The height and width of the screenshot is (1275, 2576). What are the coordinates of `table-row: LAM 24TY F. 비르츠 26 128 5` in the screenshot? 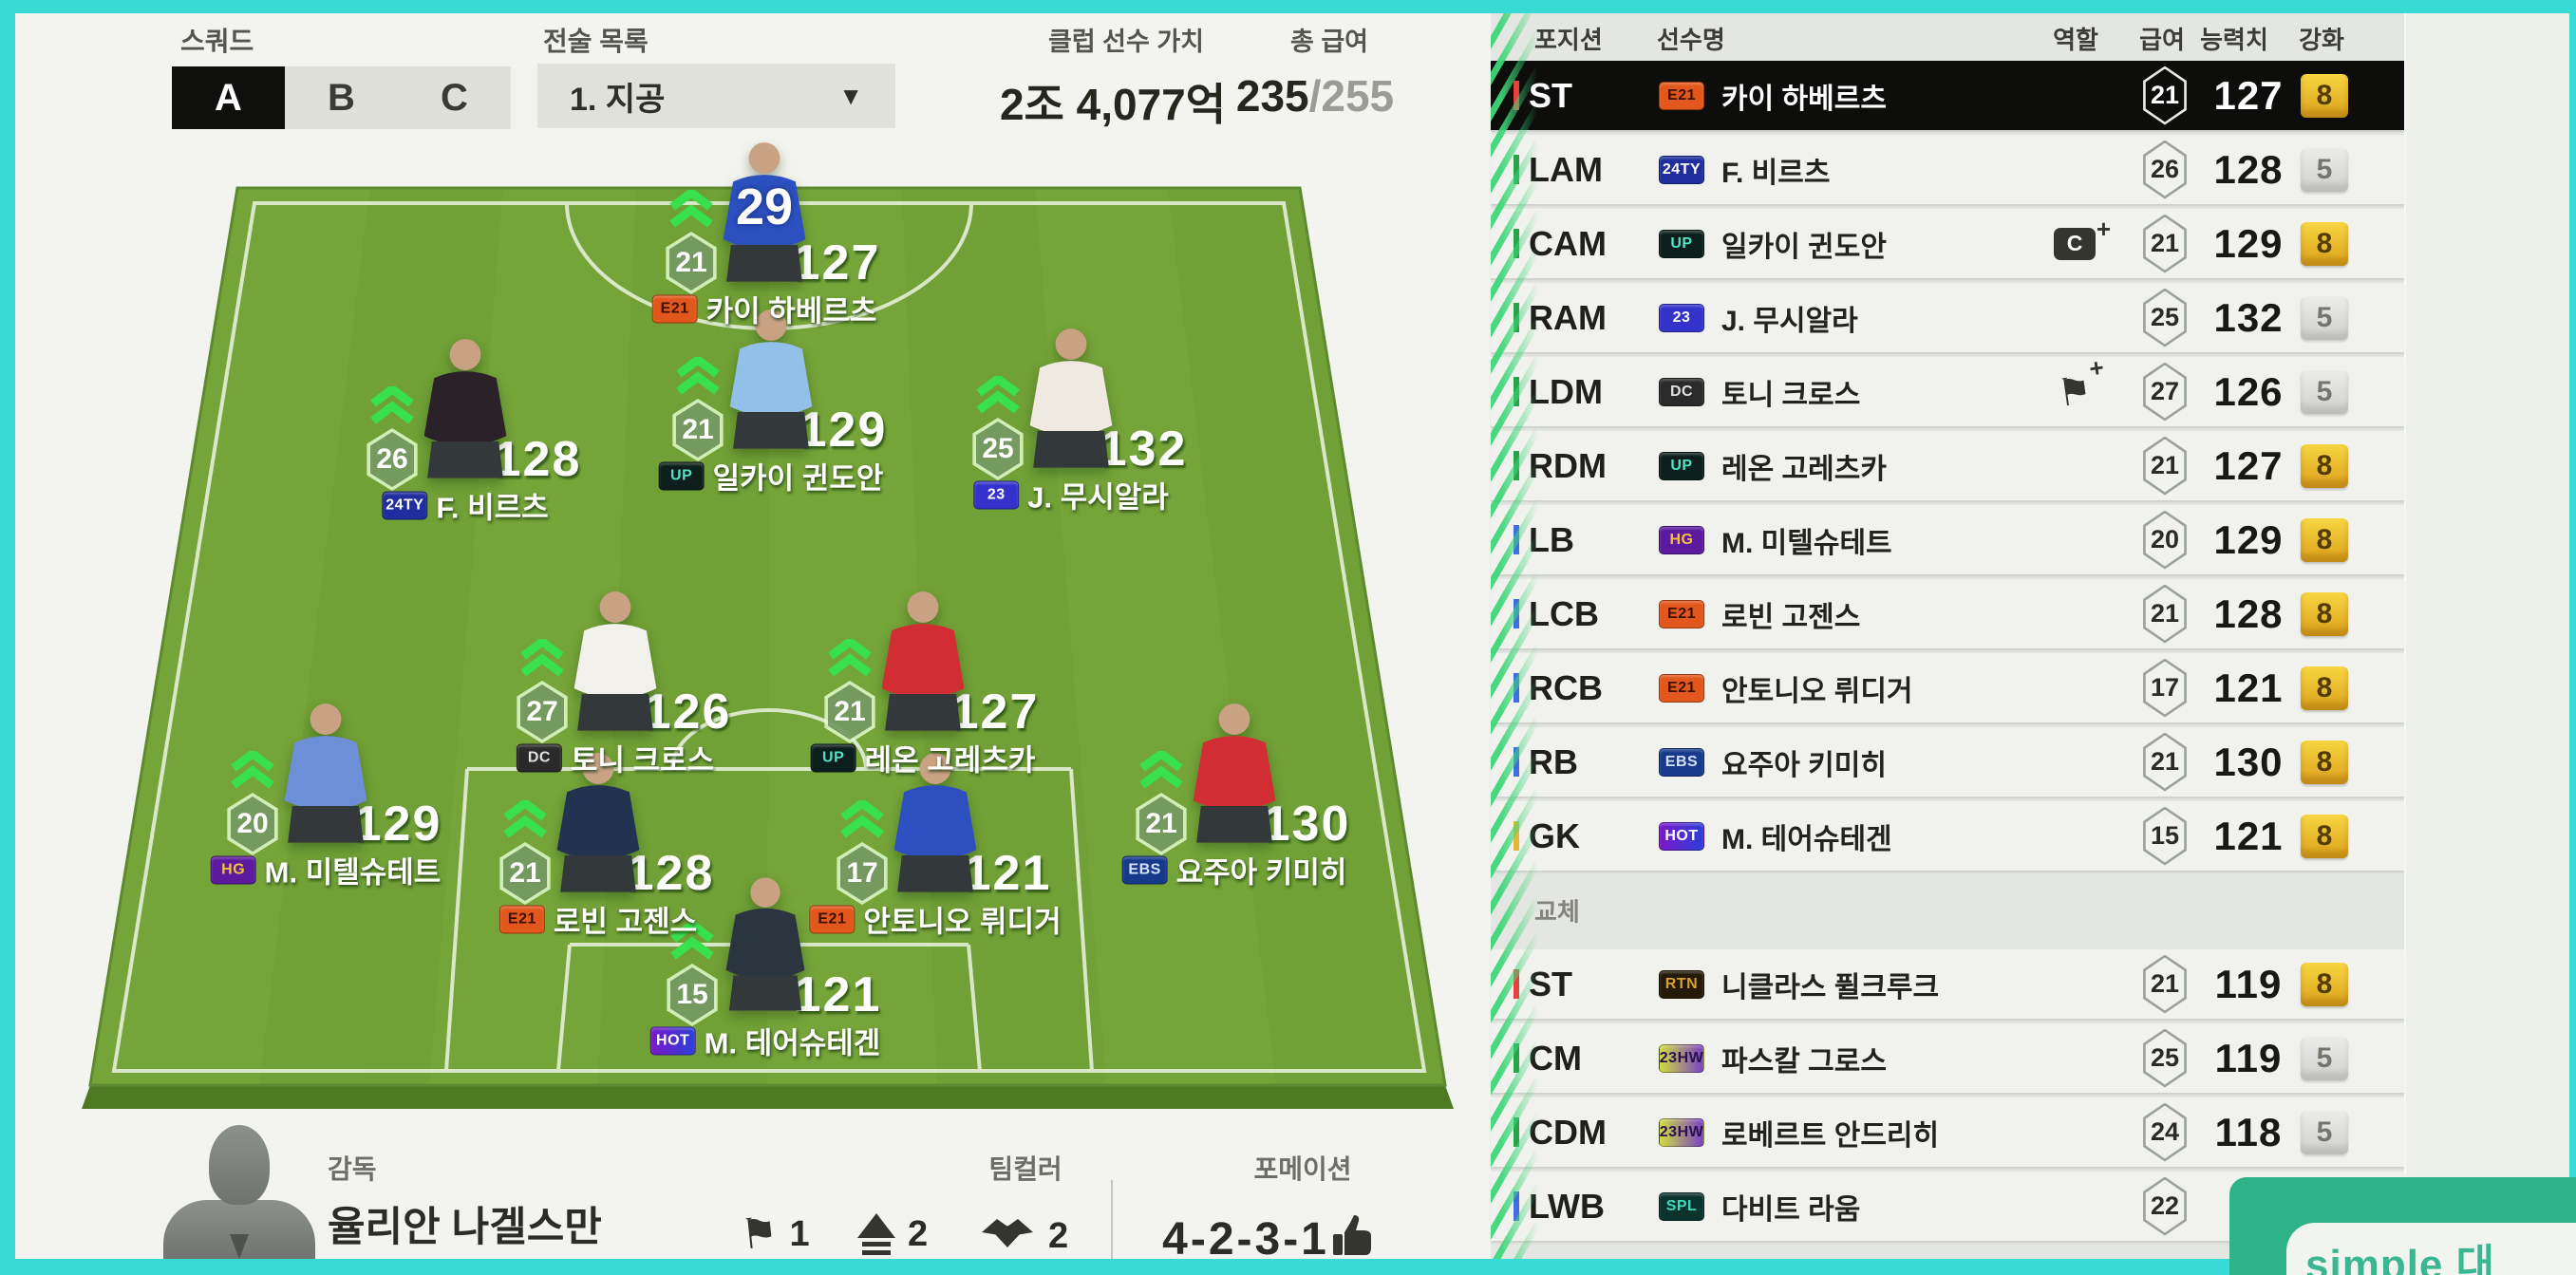 It's located at (1947, 169).